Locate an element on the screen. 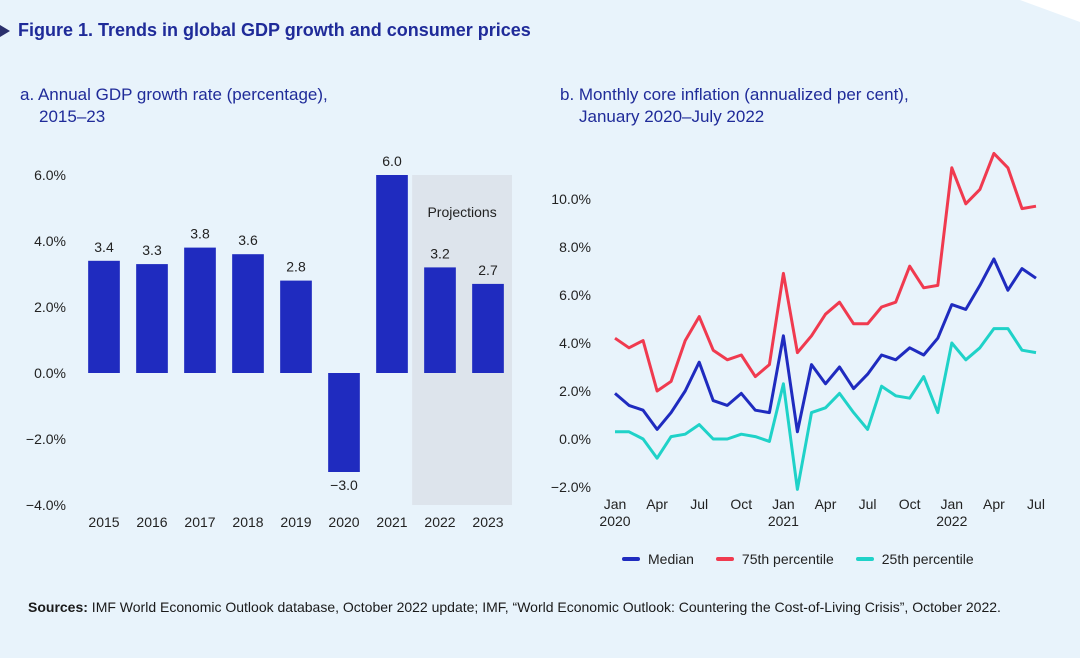 The height and width of the screenshot is (658, 1080). legend-swatch-median is located at coordinates (631, 559).